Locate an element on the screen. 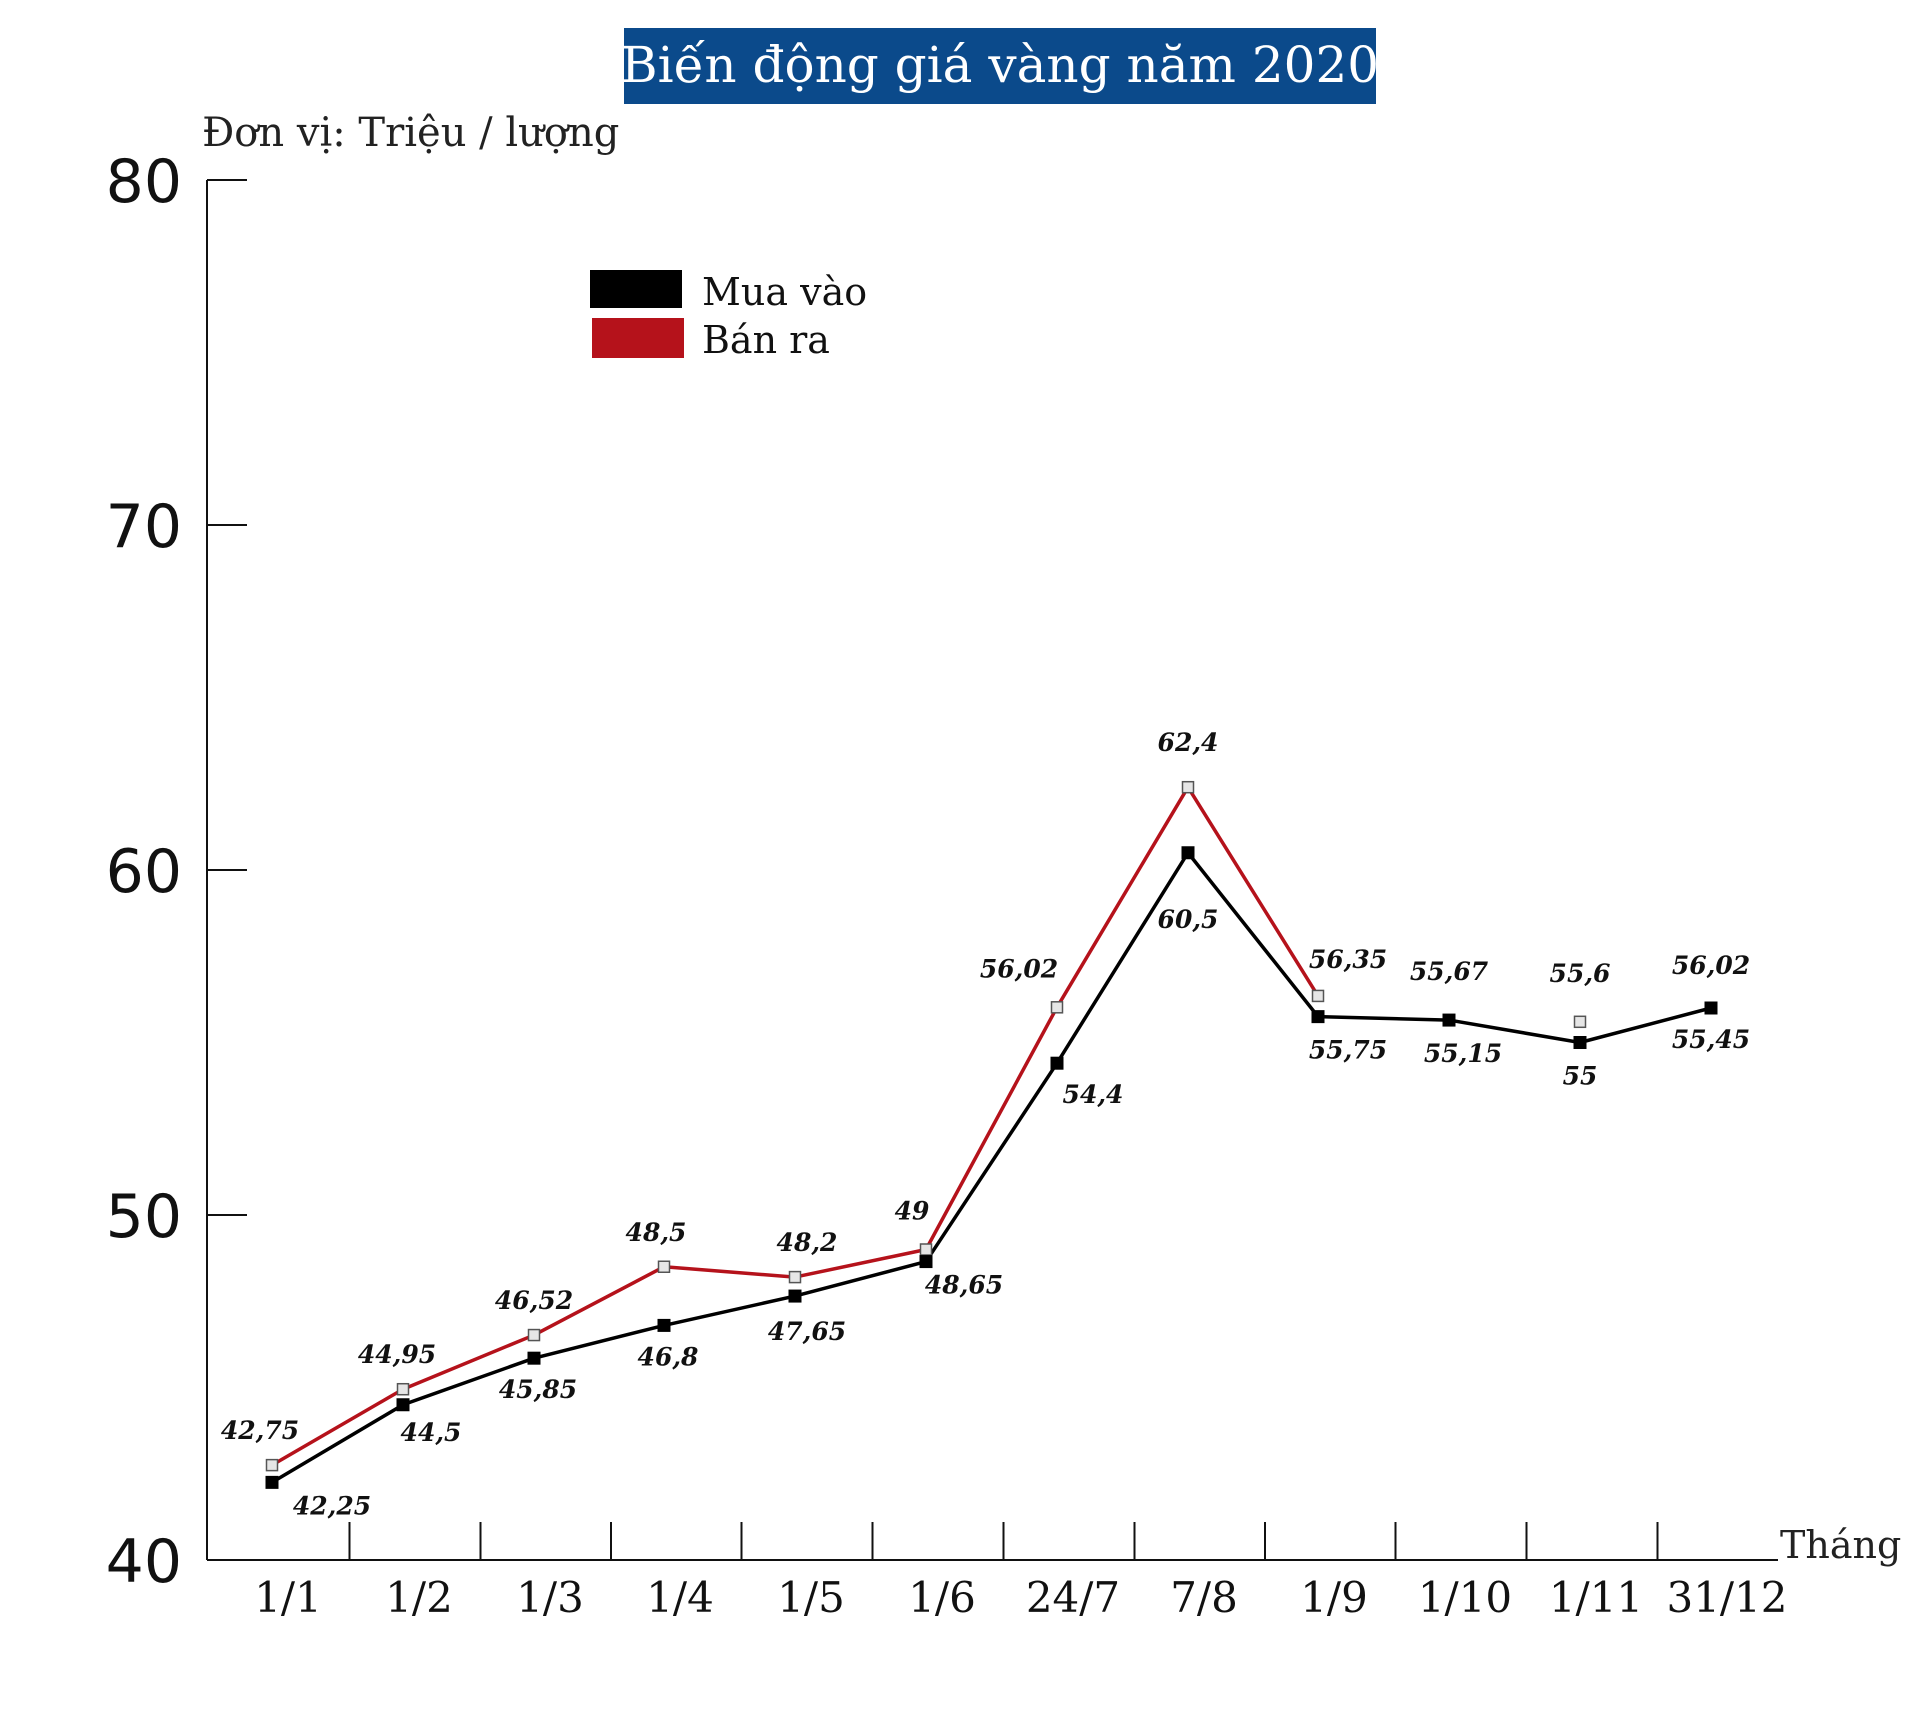 This screenshot has height=1717, width=1920. legend-label-mua-vao: Mua vào is located at coordinates (784, 292).